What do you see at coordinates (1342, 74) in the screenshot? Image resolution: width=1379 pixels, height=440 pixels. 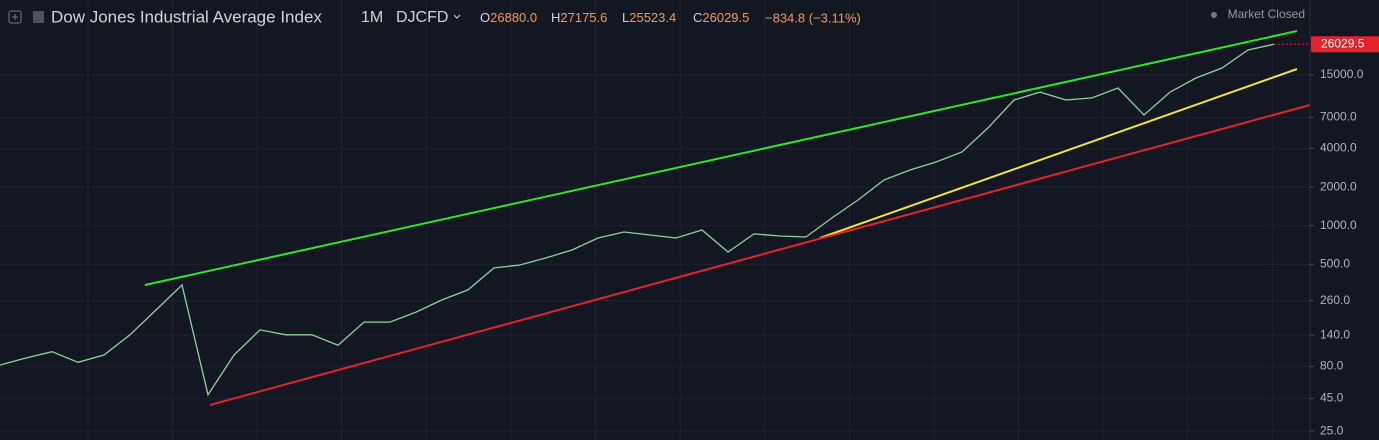 I see `y-tick-label: 15000.0` at bounding box center [1342, 74].